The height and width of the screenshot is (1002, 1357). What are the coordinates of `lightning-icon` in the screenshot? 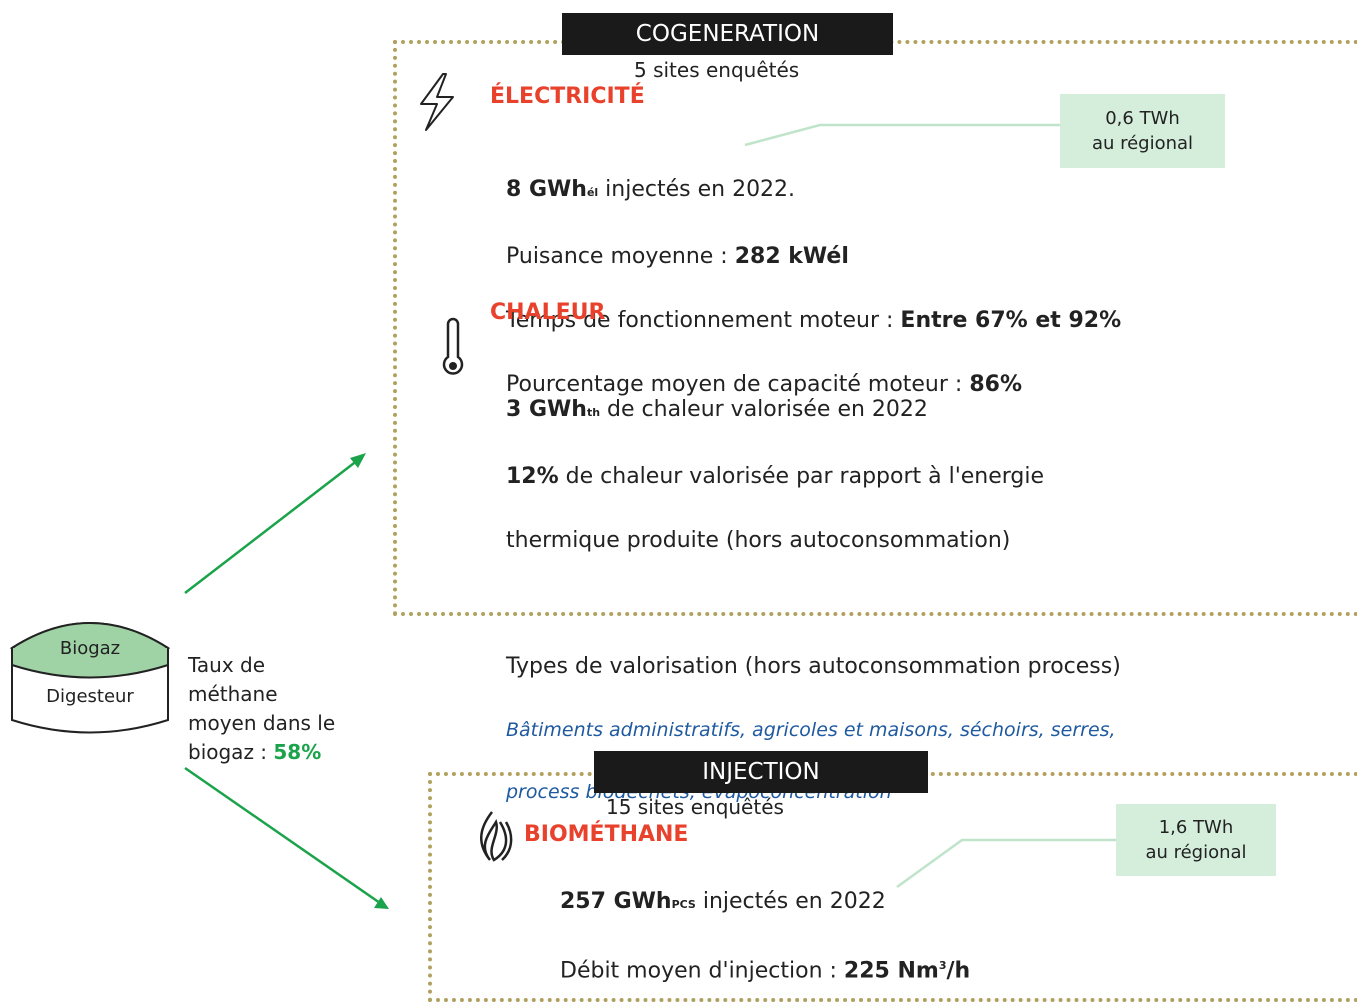 It's located at (437, 102).